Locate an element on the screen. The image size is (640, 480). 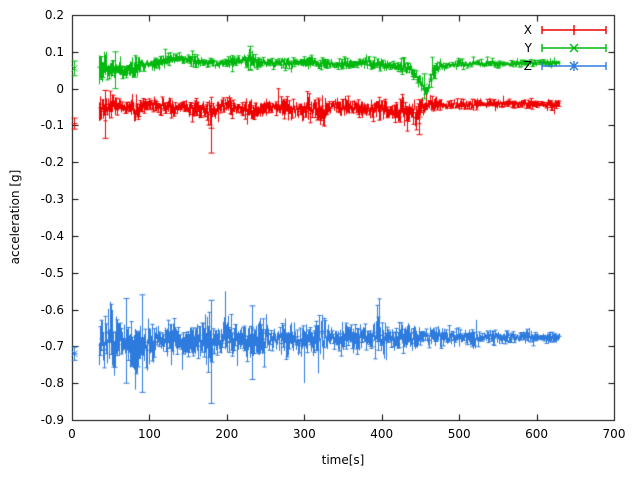
legend-label-x: X is located at coordinates (527, 30).